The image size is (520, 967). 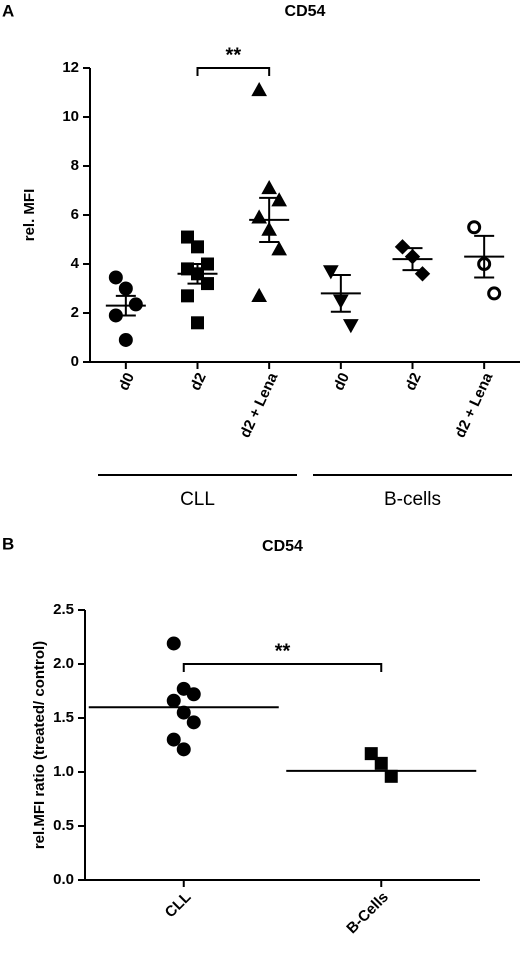 I want to click on panel-label: A, so click(x=8, y=10).